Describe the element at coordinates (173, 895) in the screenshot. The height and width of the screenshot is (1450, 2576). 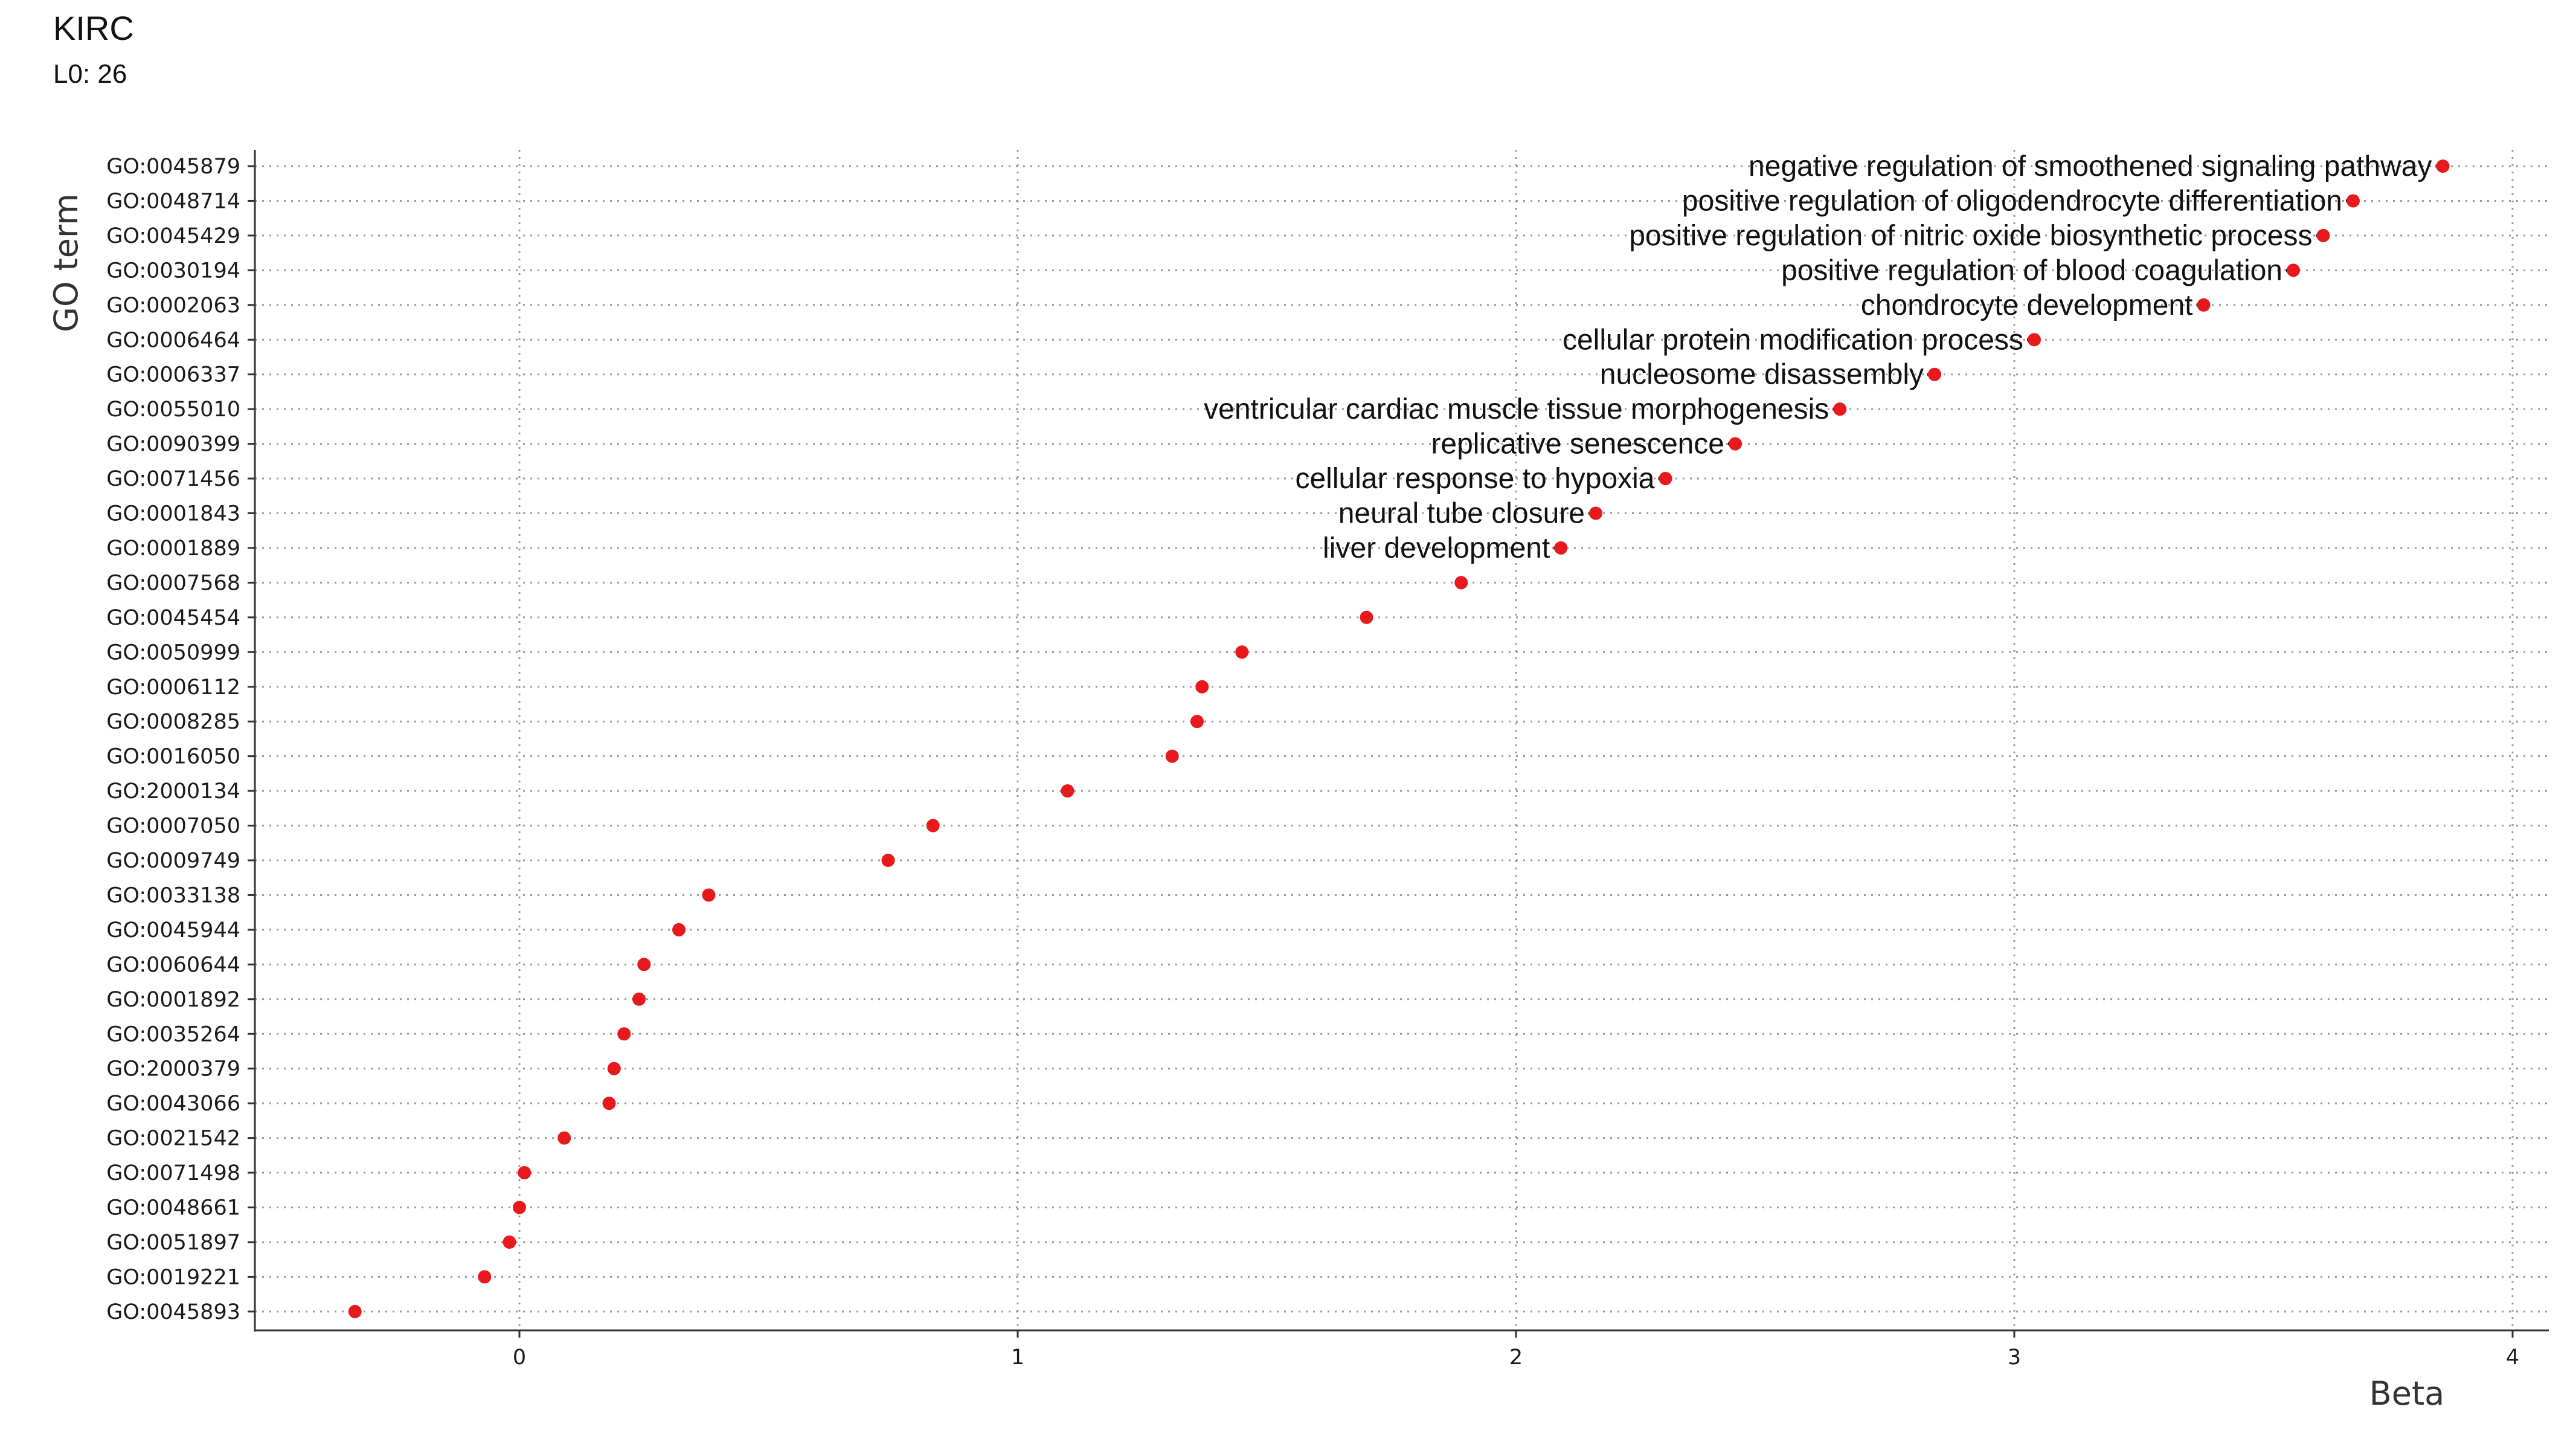
I see `y-tick-label: GO:0033138` at that location.